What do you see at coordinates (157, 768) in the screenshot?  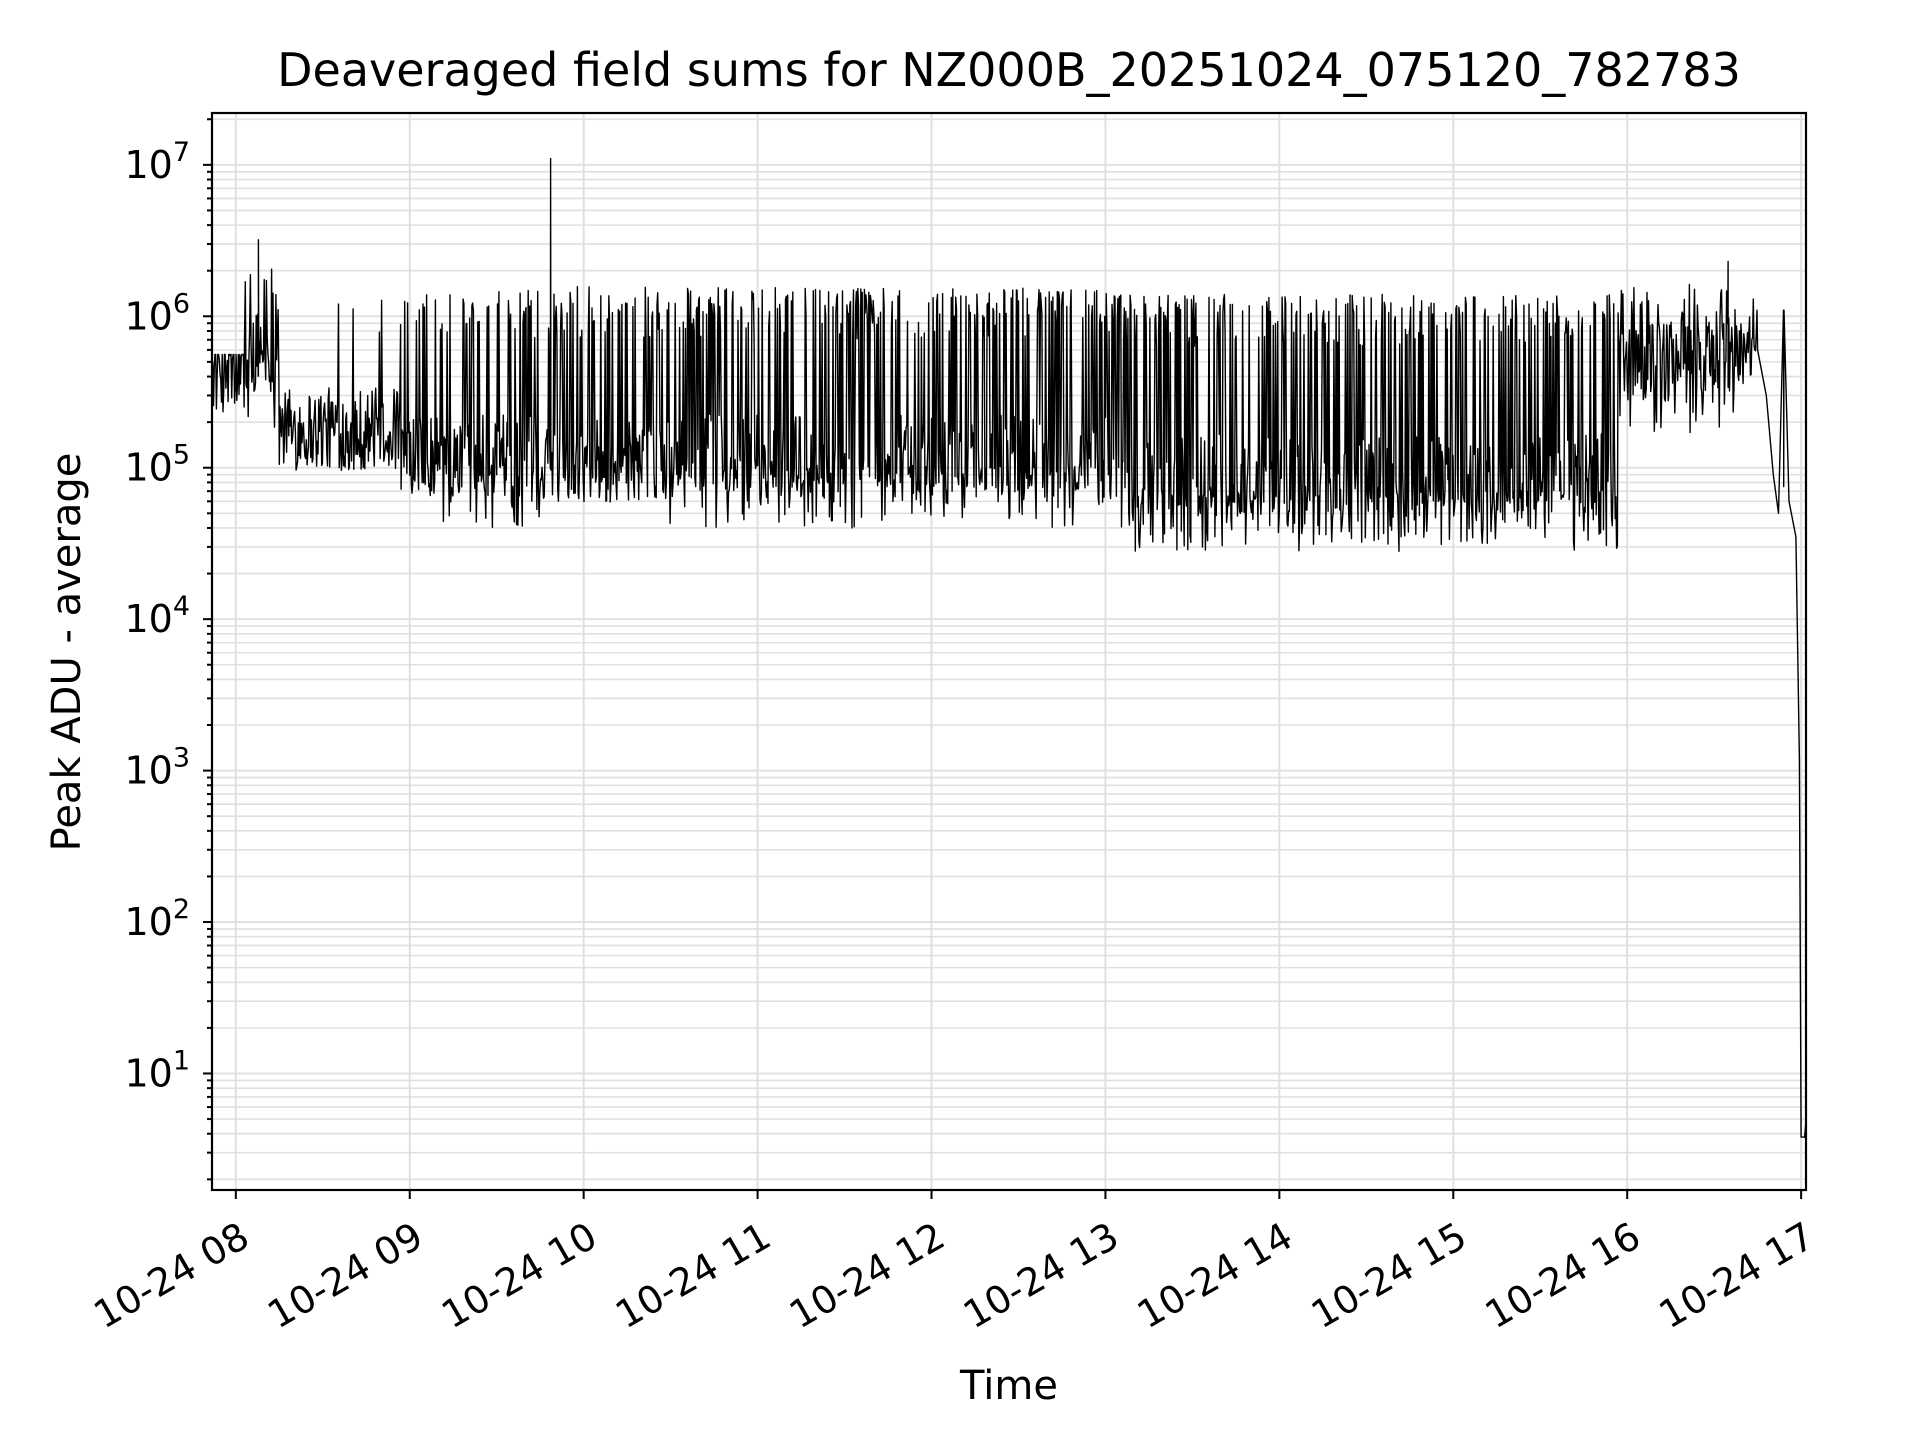 I see `y-tick-label: 103` at bounding box center [157, 768].